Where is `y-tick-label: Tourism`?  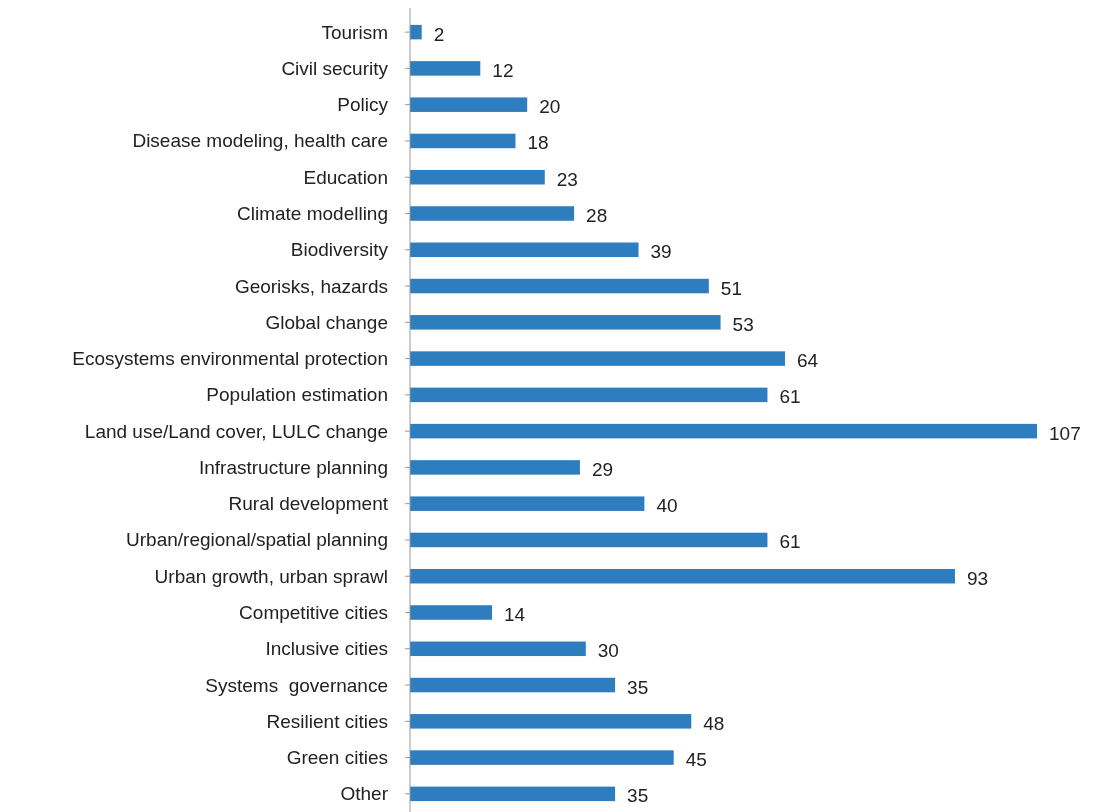
y-tick-label: Tourism is located at coordinates (354, 32).